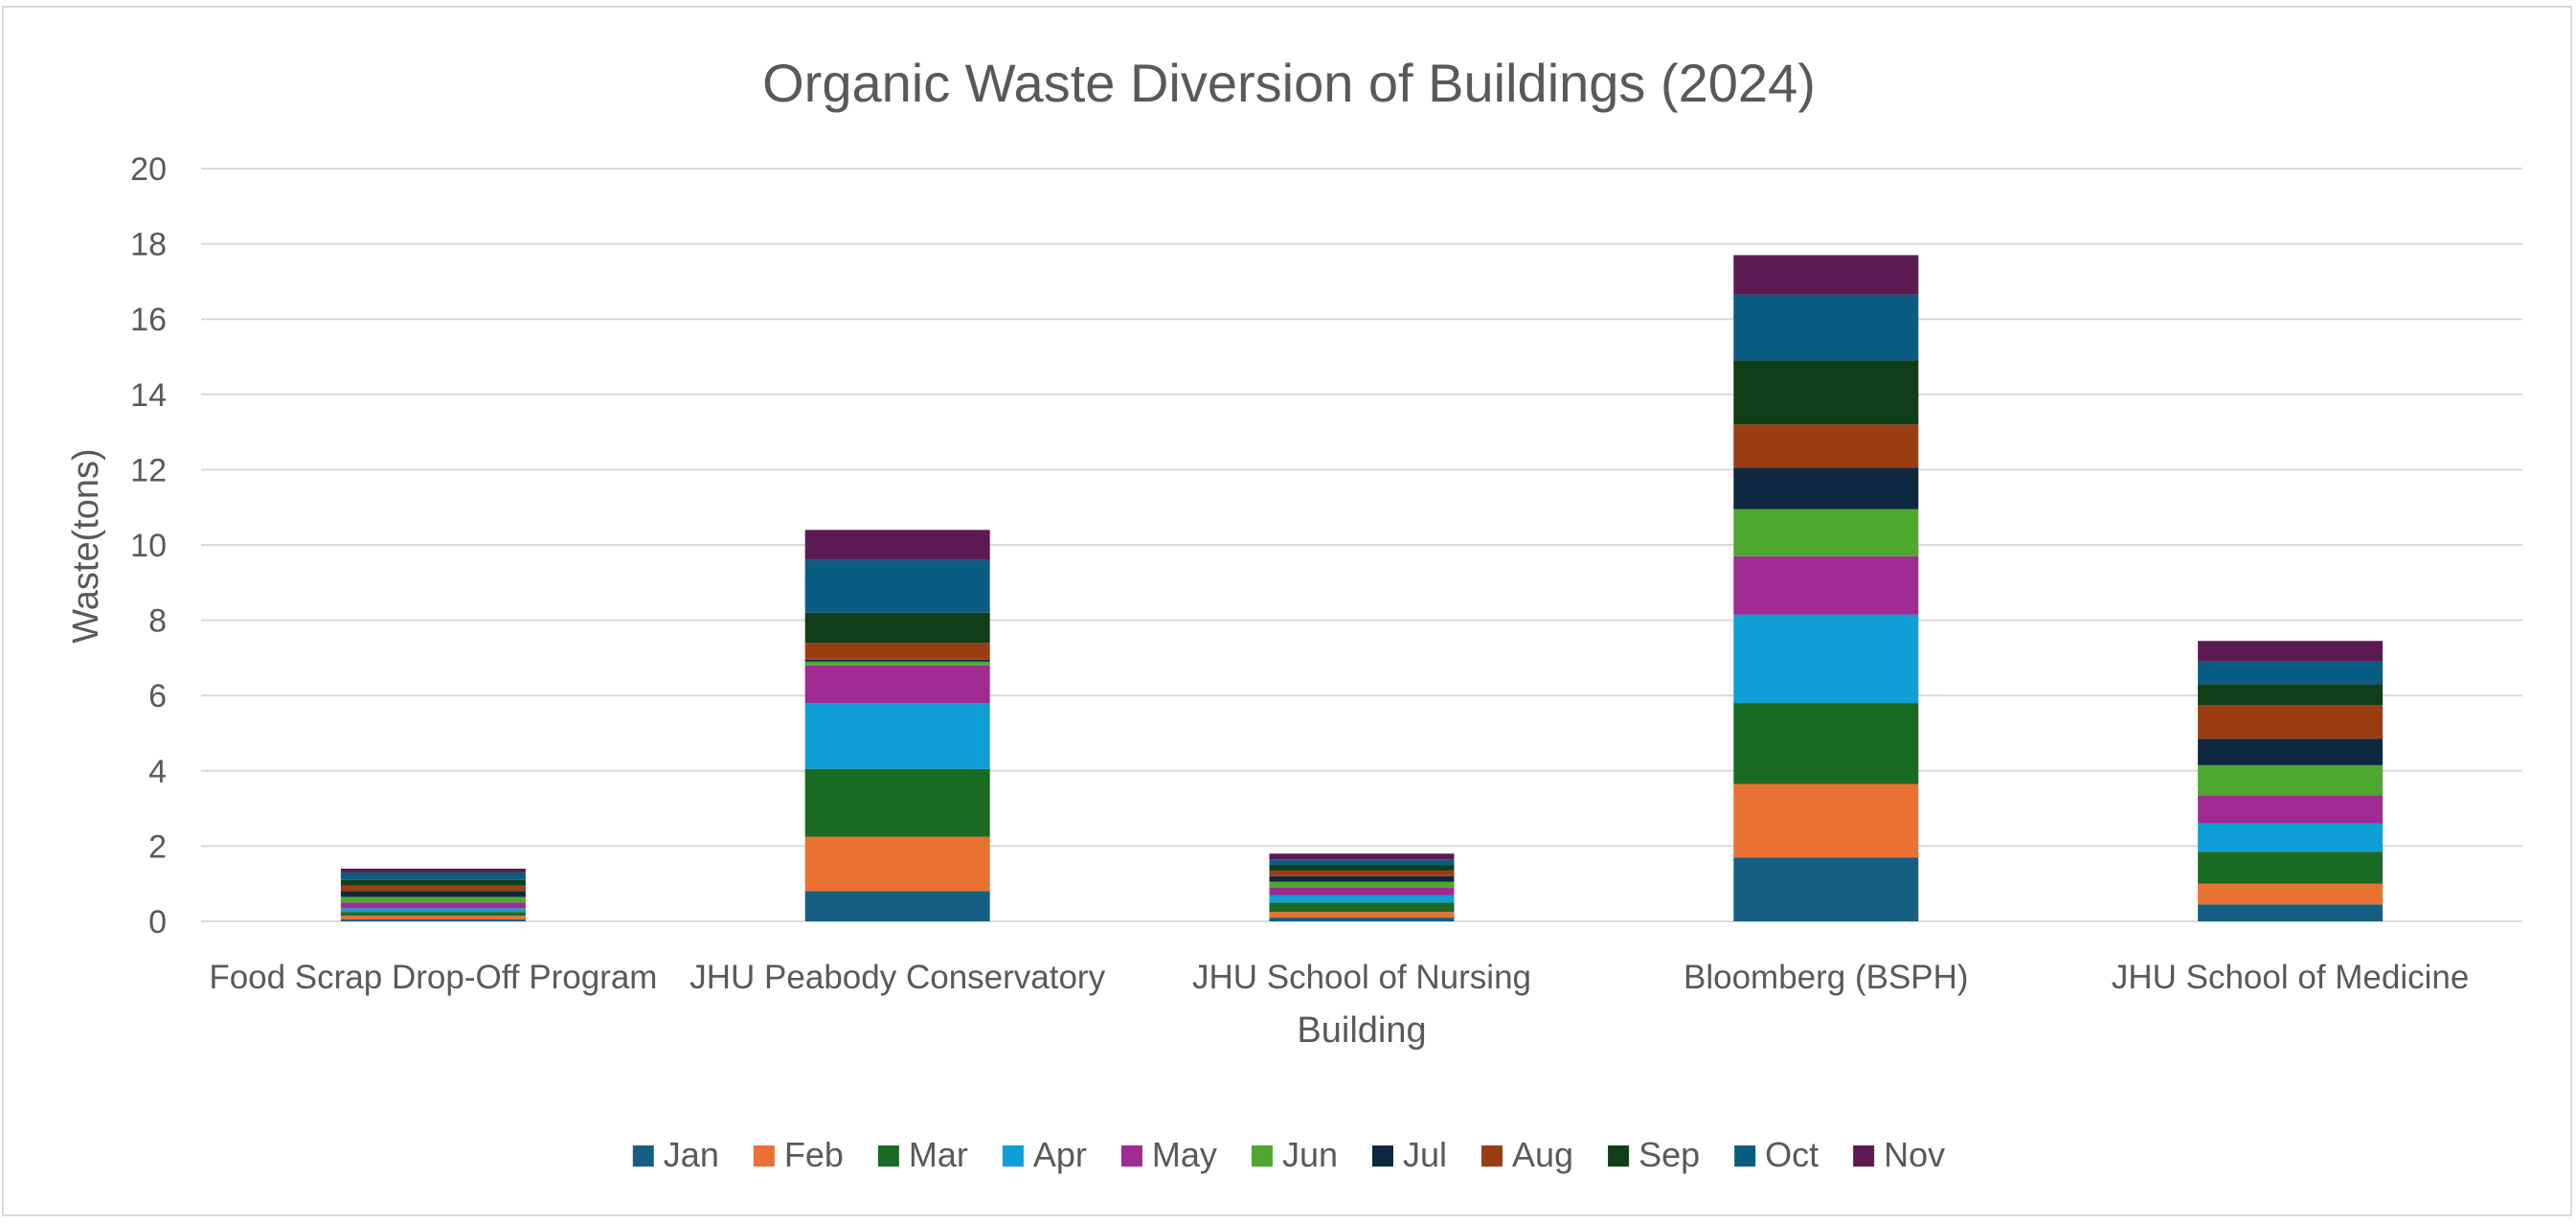 This screenshot has height=1224, width=2576. I want to click on y-tick-label: 20, so click(148, 169).